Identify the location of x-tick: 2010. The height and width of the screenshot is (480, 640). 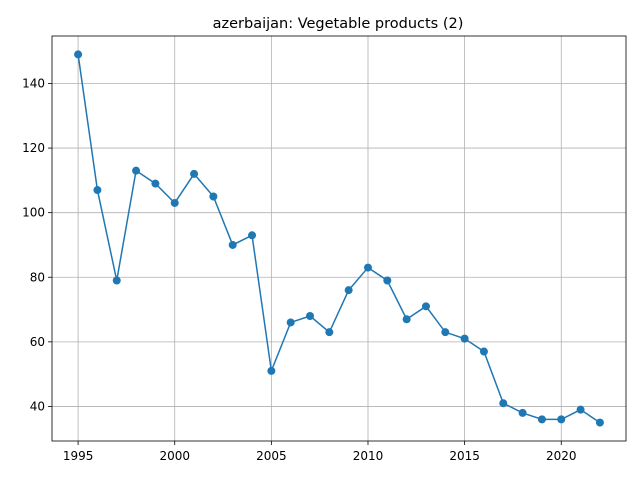
(368, 452).